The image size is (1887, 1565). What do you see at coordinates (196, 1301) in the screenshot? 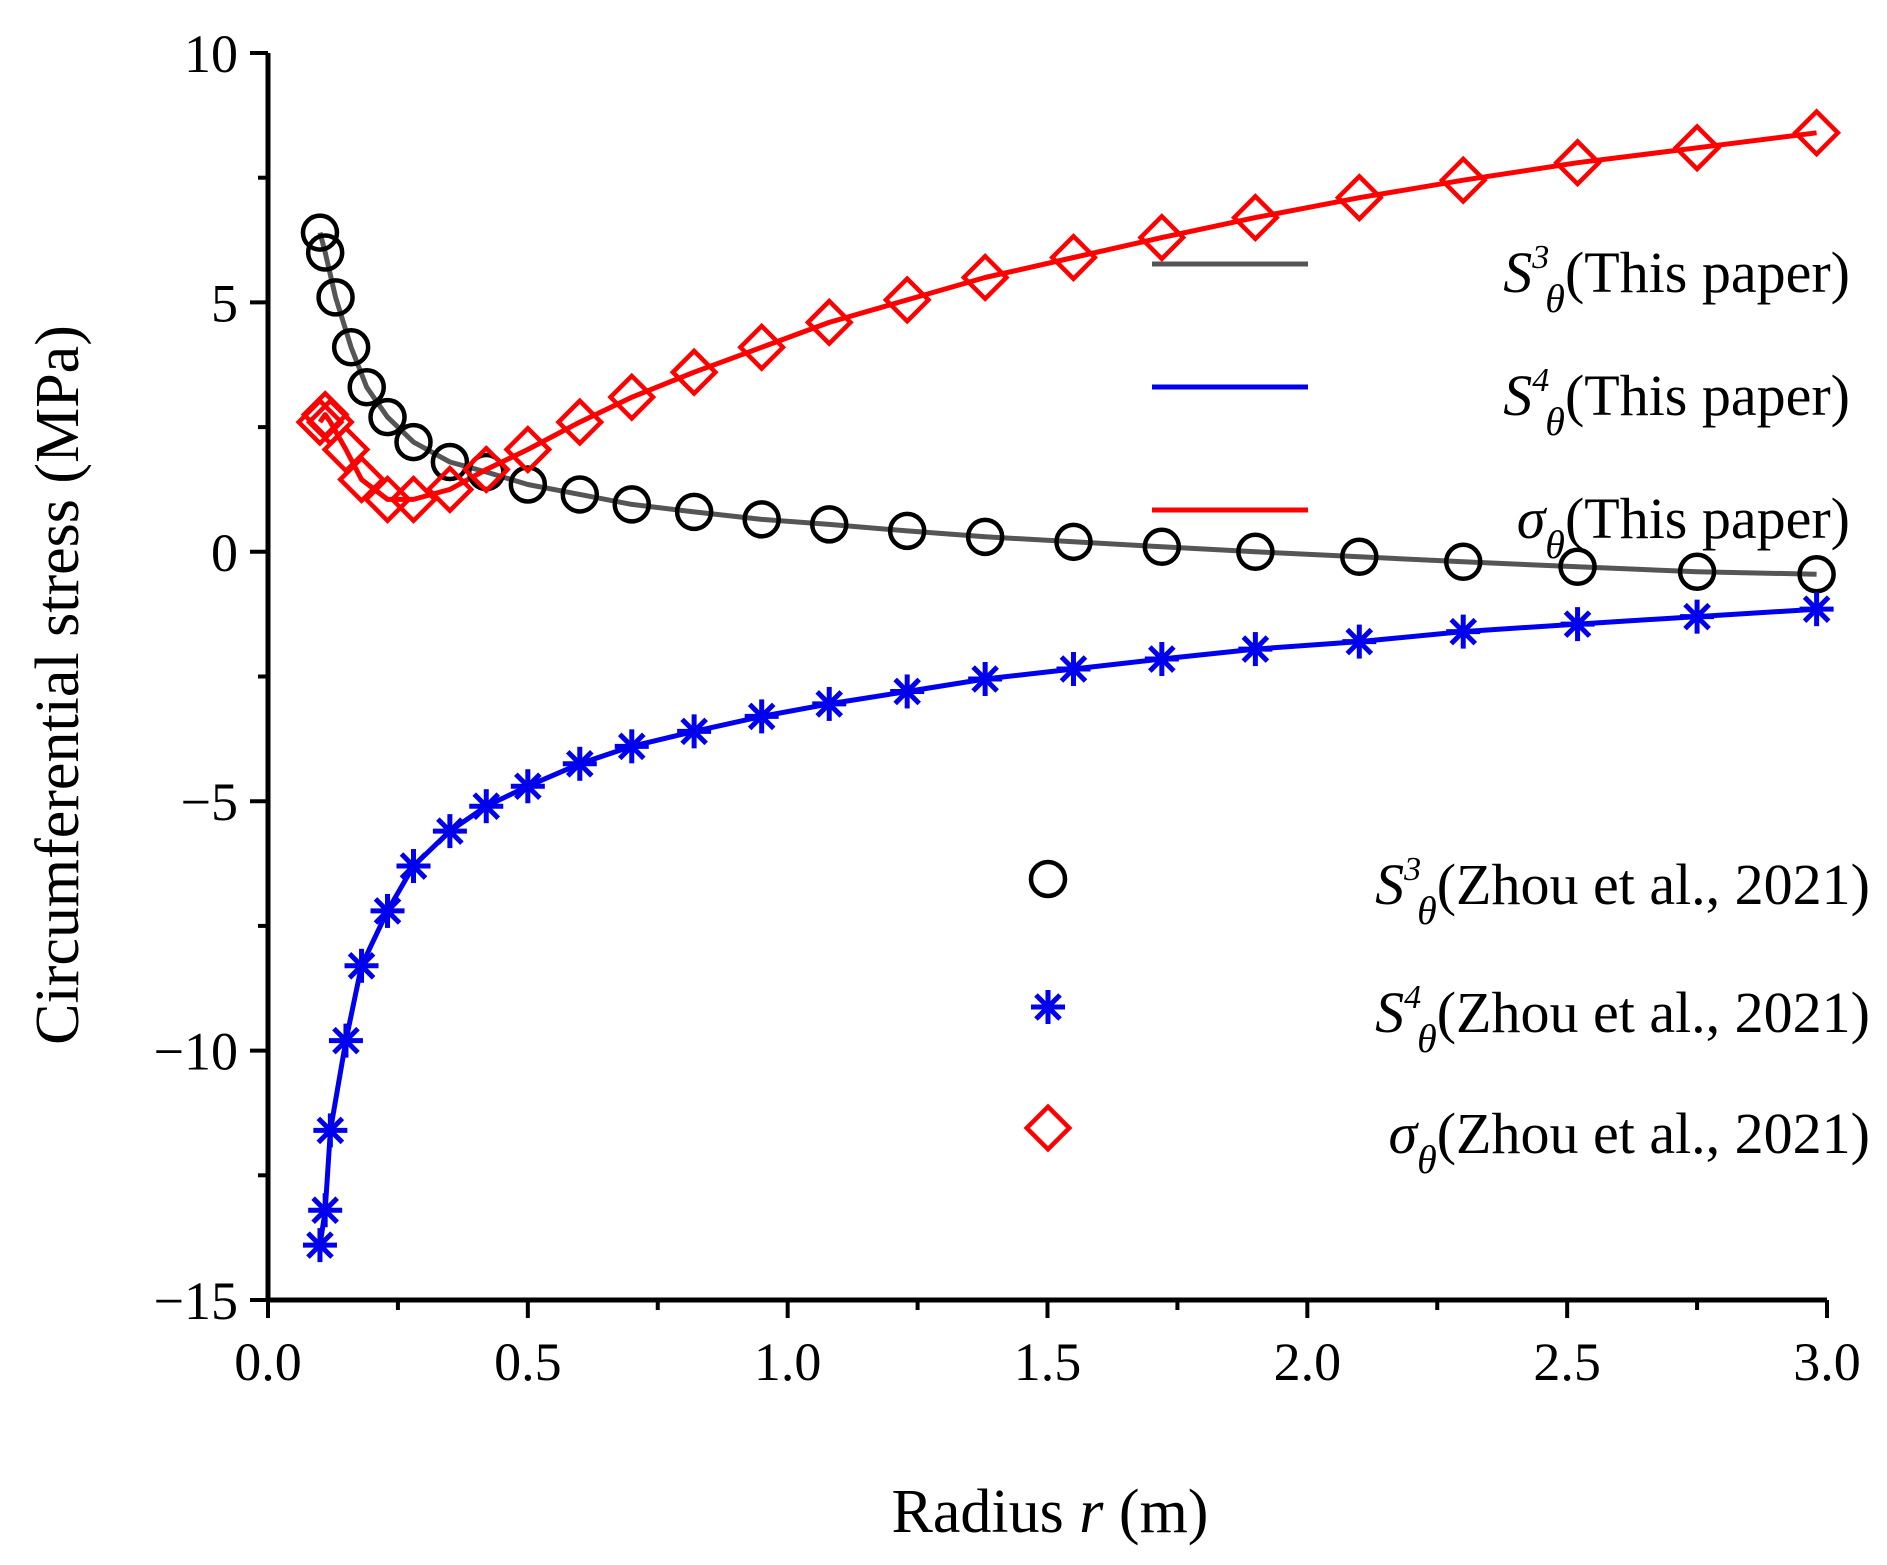
I see `y-tick-label: −15` at bounding box center [196, 1301].